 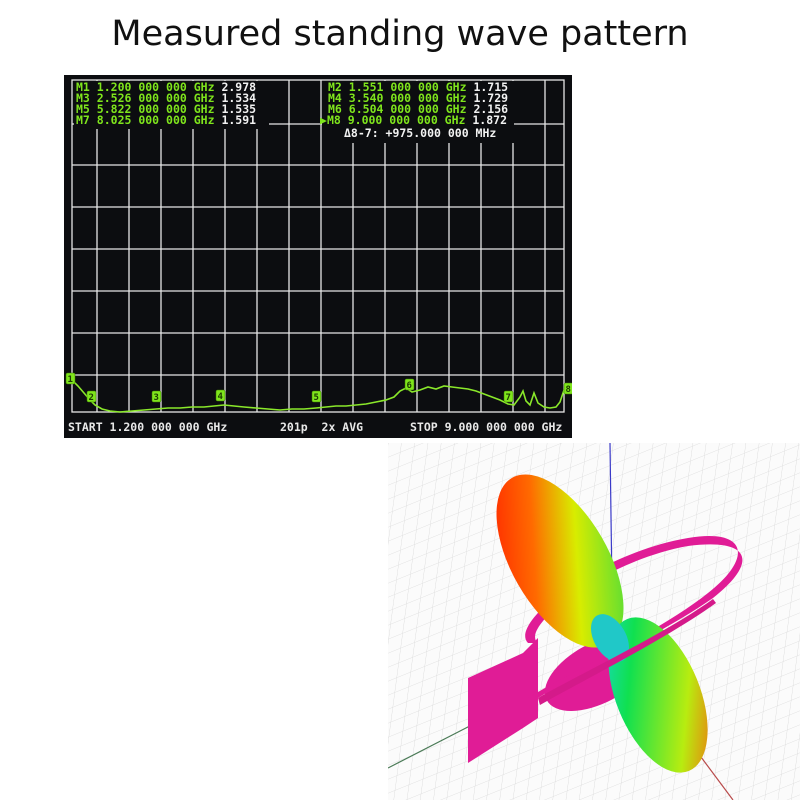 I want to click on delta-readout: Δ8-7: +975.000 000 MHz, so click(x=420, y=133).